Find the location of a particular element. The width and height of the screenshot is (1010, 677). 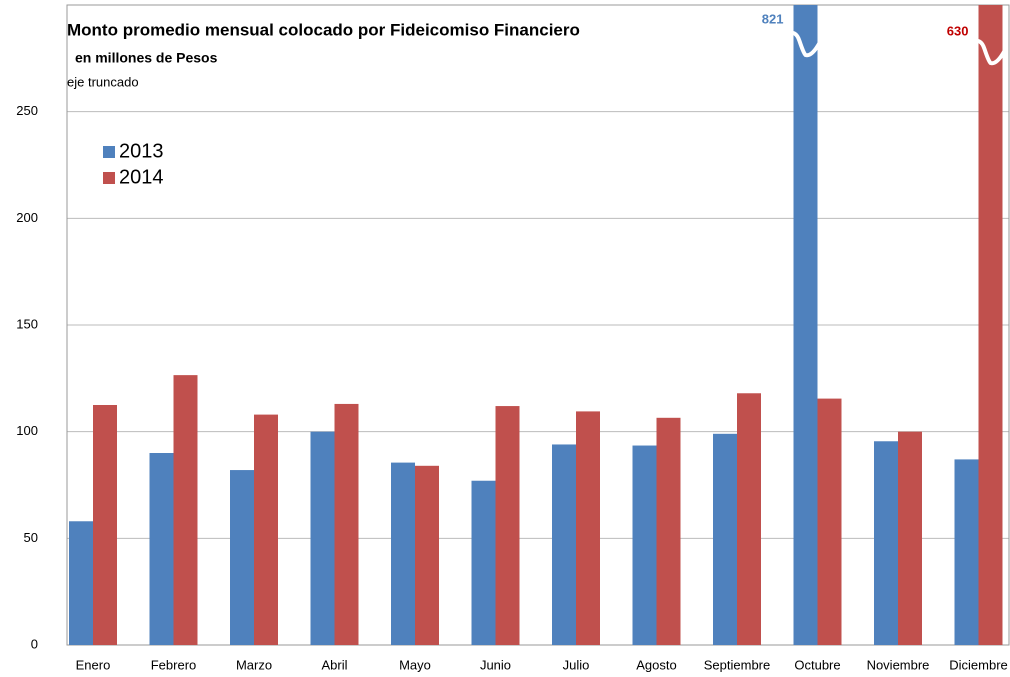

x-tick-label: Julio is located at coordinates (576, 664).